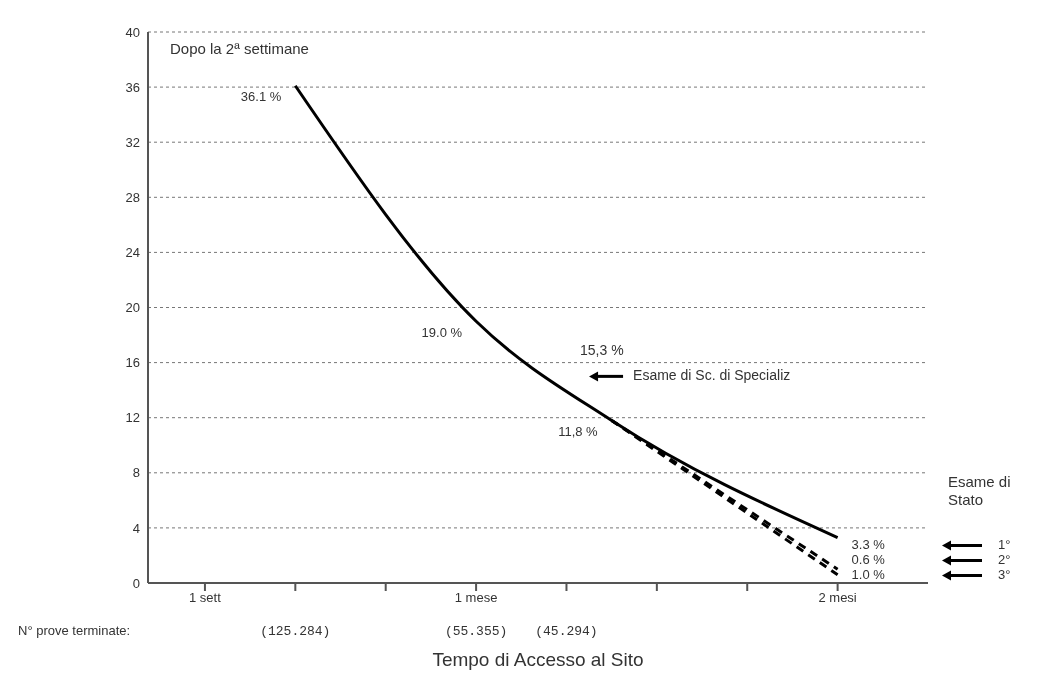 This screenshot has height=689, width=1056. Describe the element at coordinates (476, 631) in the screenshot. I see `text: (55.355)` at that location.